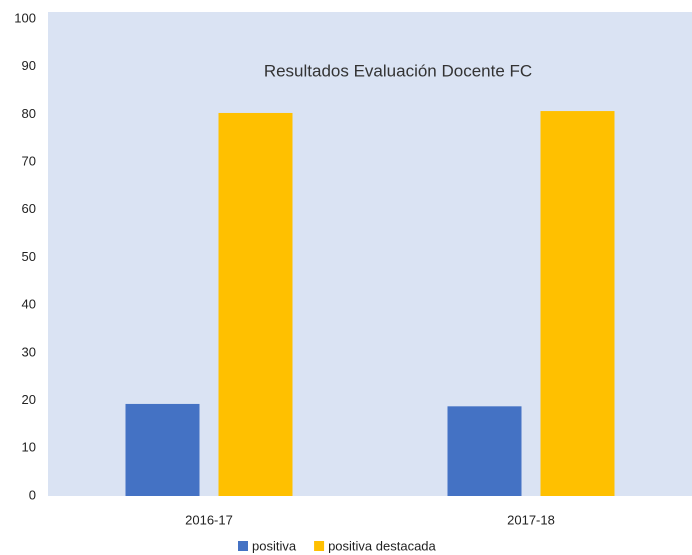 The width and height of the screenshot is (692, 555). Describe the element at coordinates (29, 304) in the screenshot. I see `y-tick-label: 40` at that location.